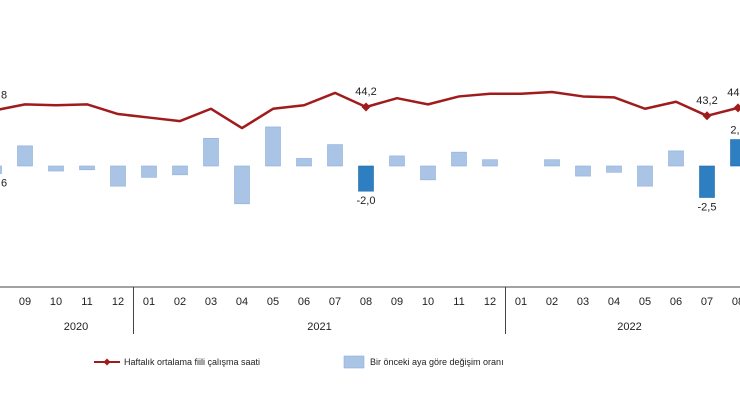  What do you see at coordinates (706, 101) in the screenshot?
I see `line-data-label: 43,2` at bounding box center [706, 101].